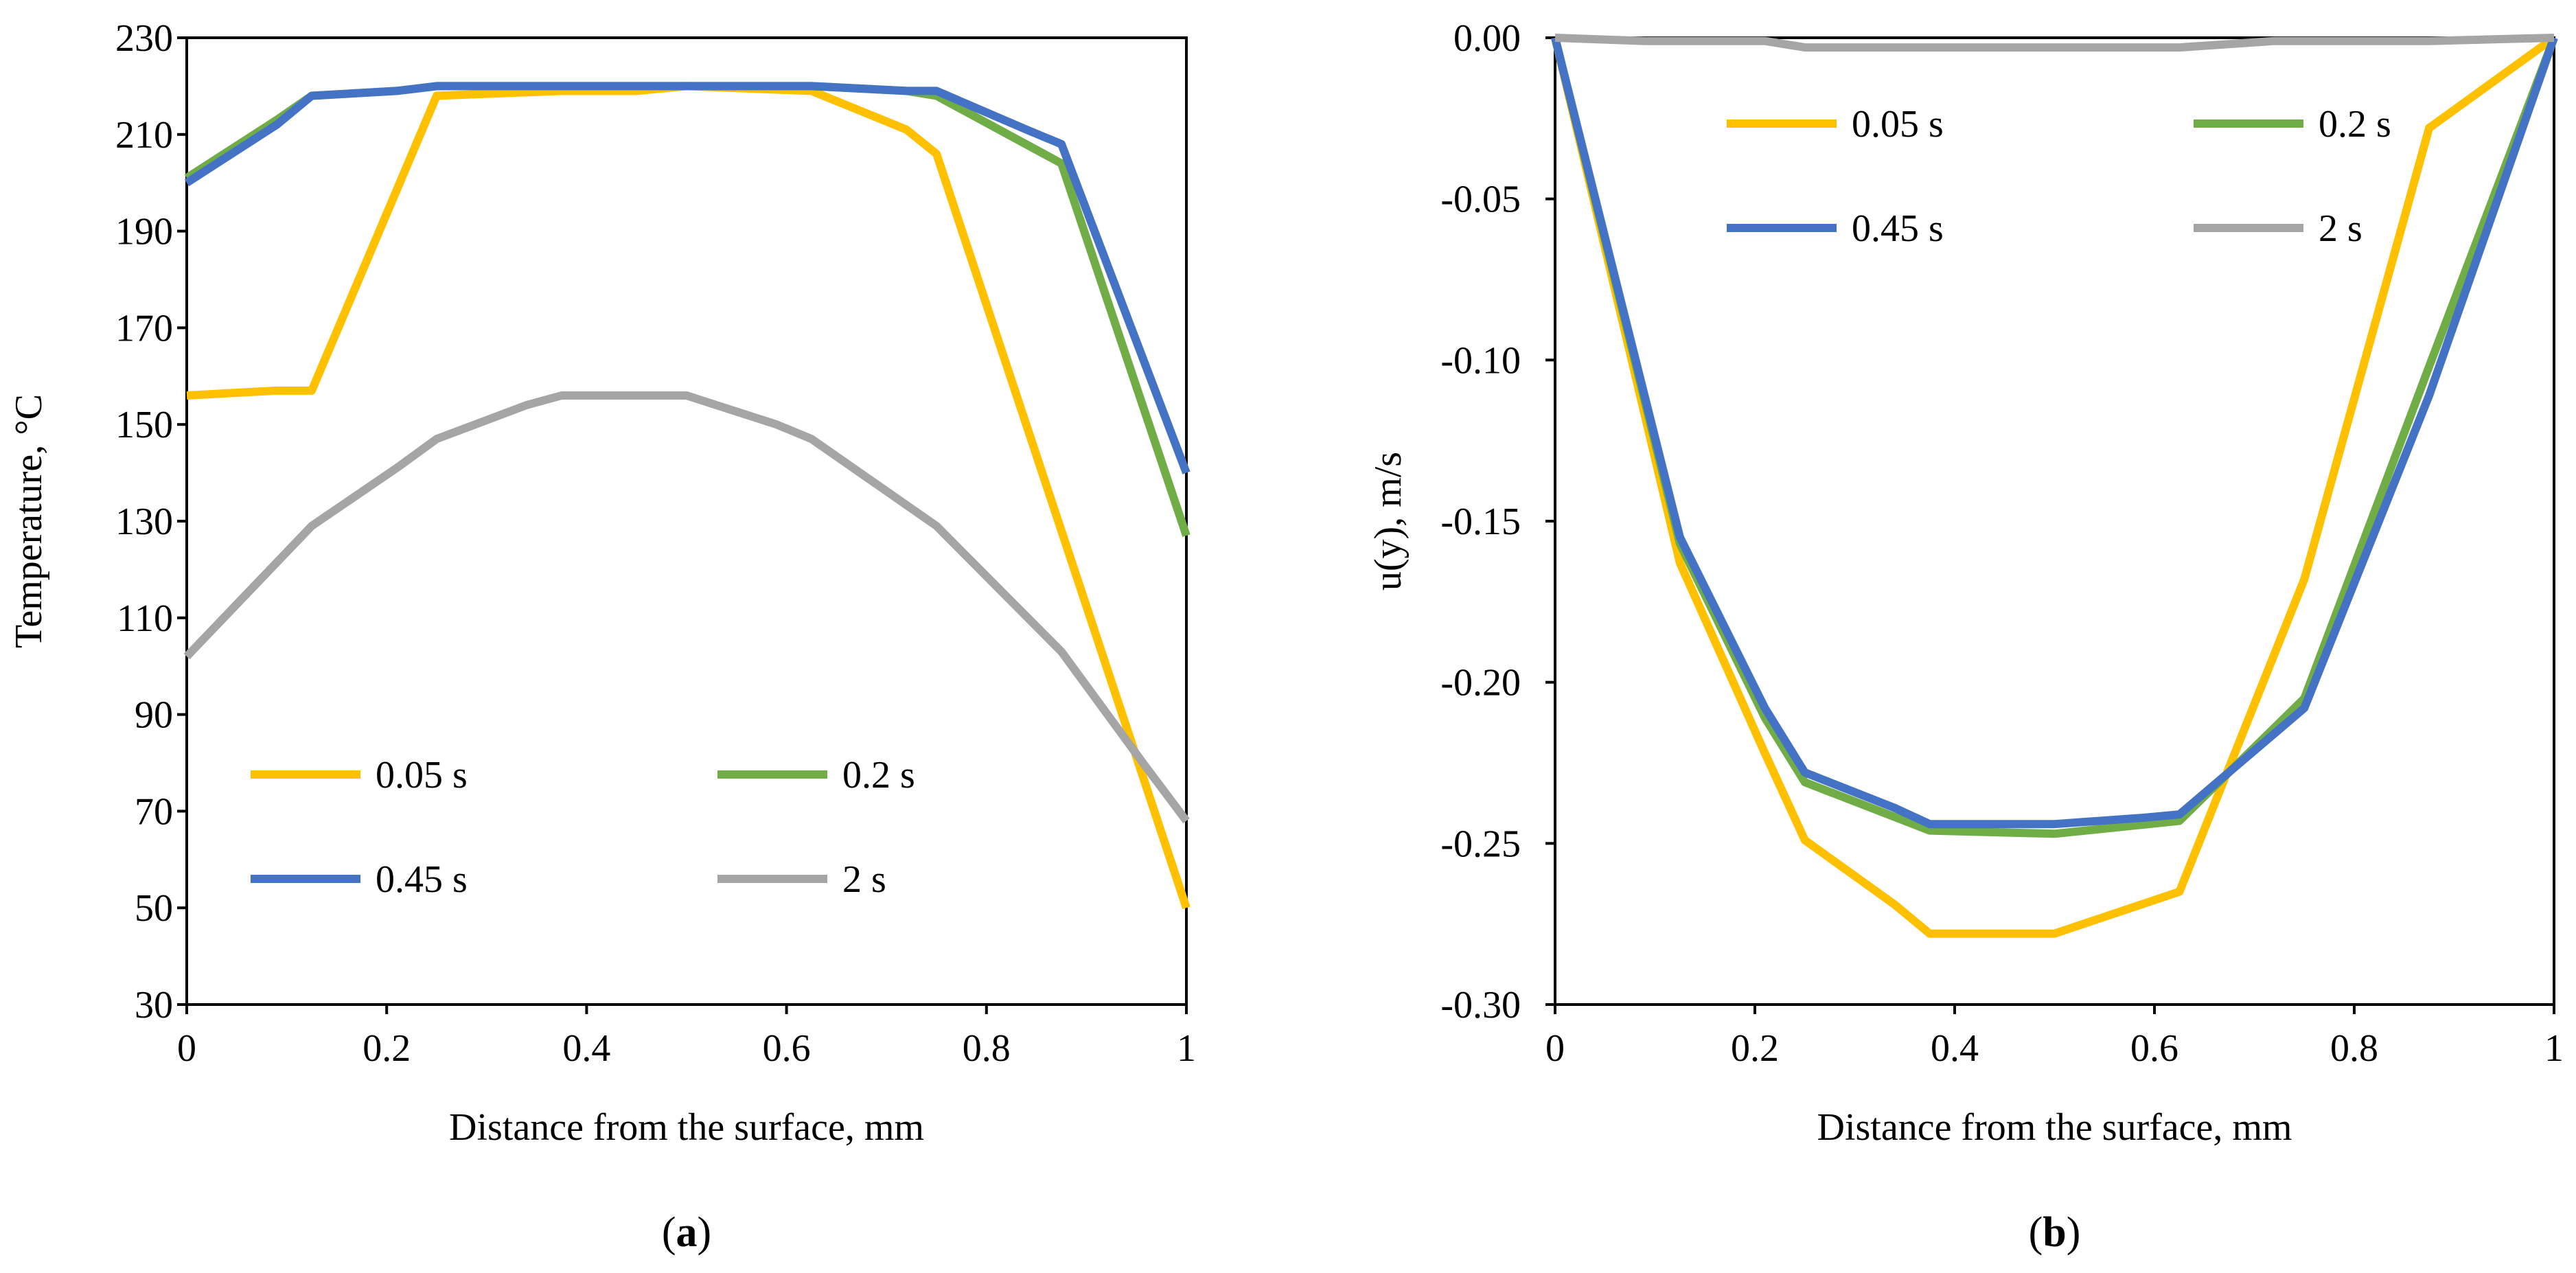 The height and width of the screenshot is (1273, 2576). What do you see at coordinates (1487, 38) in the screenshot?
I see `y-tick-label: 0.00` at bounding box center [1487, 38].